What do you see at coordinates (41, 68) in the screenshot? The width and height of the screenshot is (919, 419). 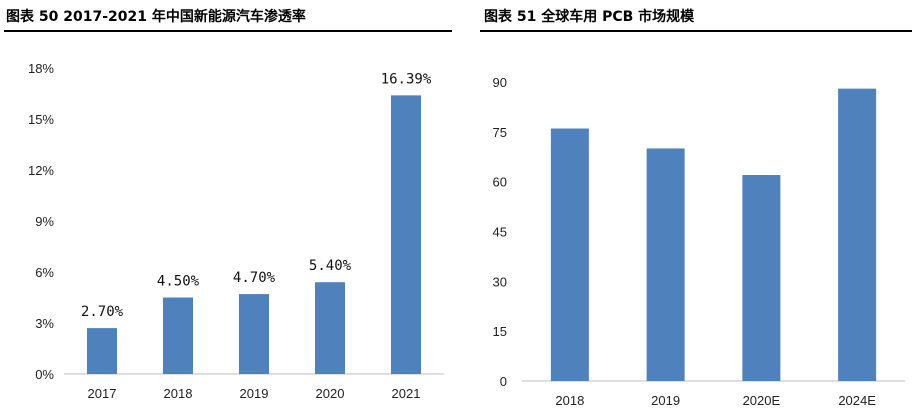 I see `y-tick-label: 18%` at bounding box center [41, 68].